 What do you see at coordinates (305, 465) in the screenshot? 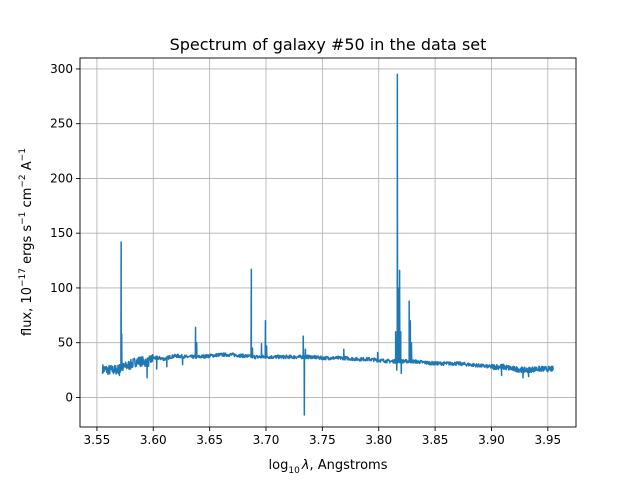
I see `x-axis-label-symbol: λ` at bounding box center [305, 465].